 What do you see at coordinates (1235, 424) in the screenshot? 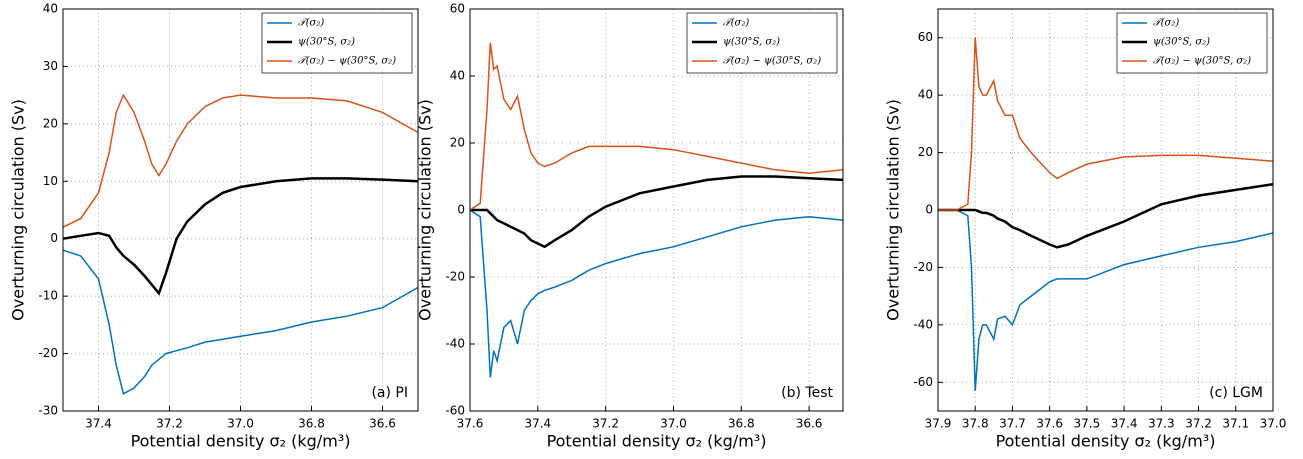
I see `x-tick-label: 37.1` at bounding box center [1235, 424].